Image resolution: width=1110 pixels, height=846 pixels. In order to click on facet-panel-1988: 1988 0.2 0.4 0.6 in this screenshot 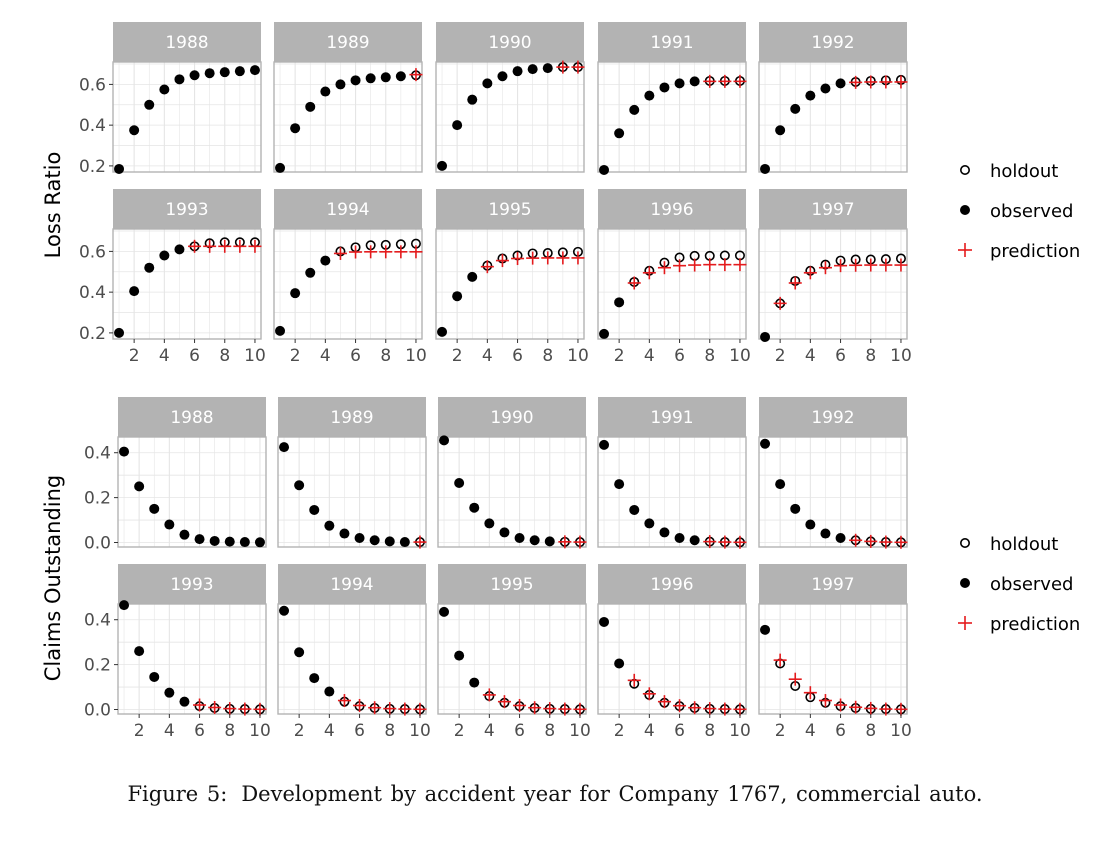, I will do `click(170, 99)`.